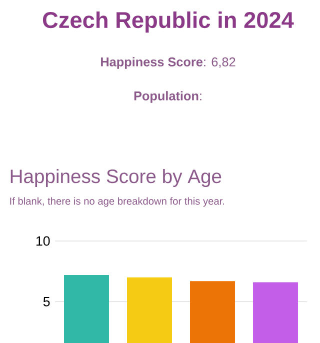 Image resolution: width=320 pixels, height=343 pixels. Describe the element at coordinates (168, 63) in the screenshot. I see `text: Happiness Score: 6,82` at that location.